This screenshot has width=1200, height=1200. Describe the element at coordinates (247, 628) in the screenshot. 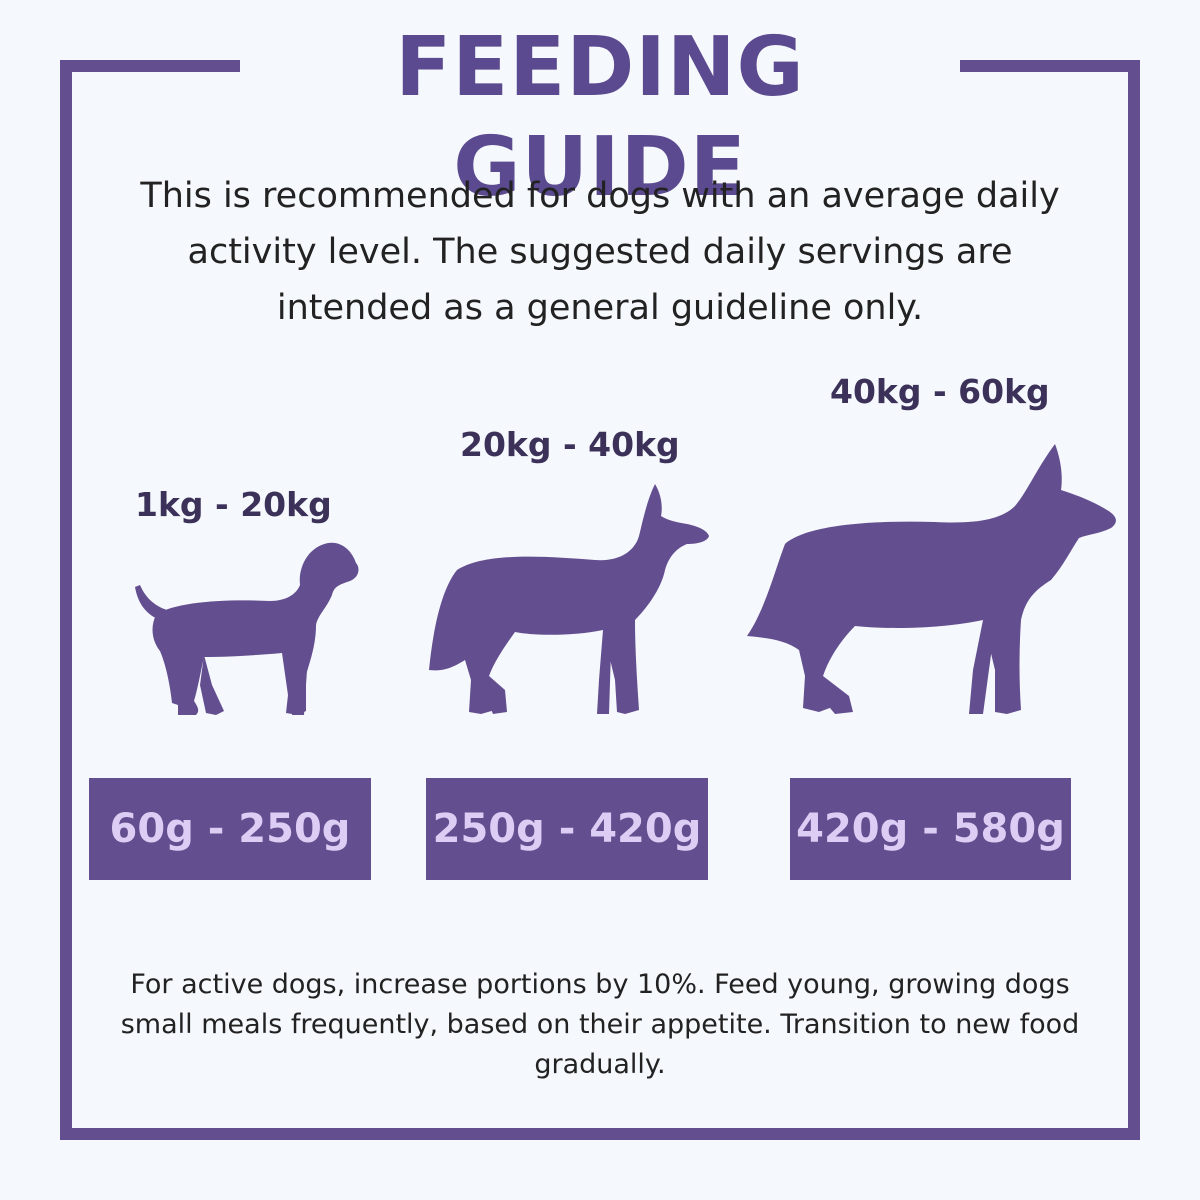

I see `small-dog-icon` at that location.